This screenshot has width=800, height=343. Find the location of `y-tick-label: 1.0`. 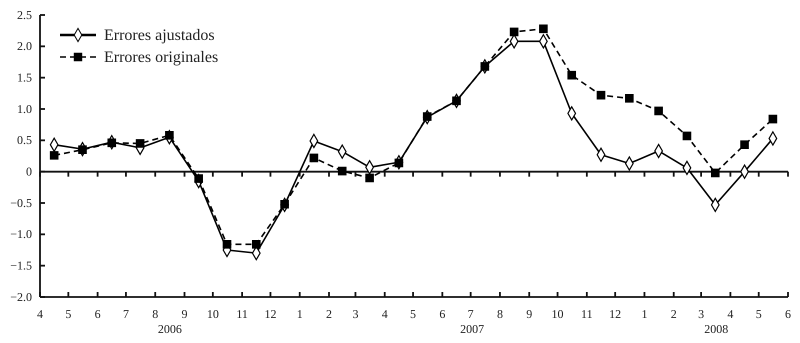

y-tick-label: 1.0 is located at coordinates (24, 109).